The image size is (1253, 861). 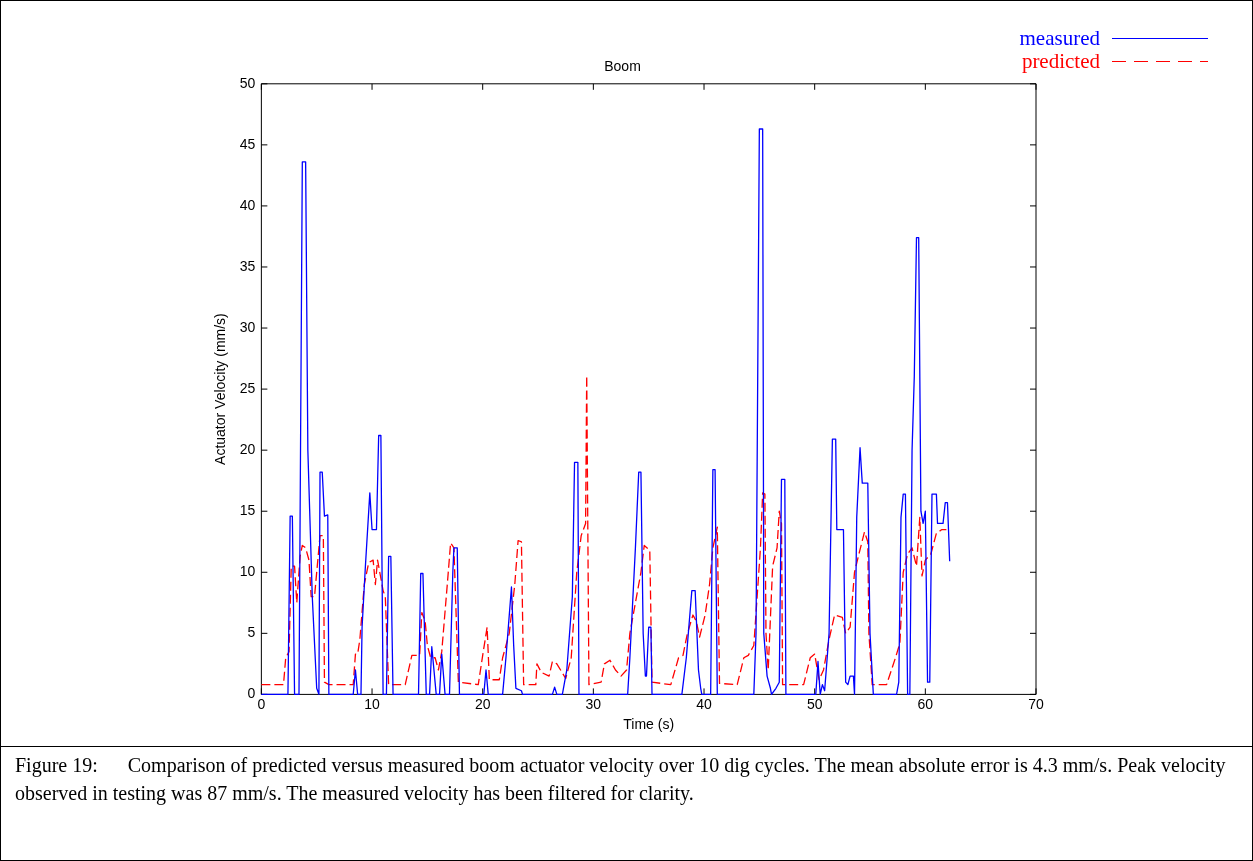 I want to click on x-tick-label: 40, so click(x=704, y=703).